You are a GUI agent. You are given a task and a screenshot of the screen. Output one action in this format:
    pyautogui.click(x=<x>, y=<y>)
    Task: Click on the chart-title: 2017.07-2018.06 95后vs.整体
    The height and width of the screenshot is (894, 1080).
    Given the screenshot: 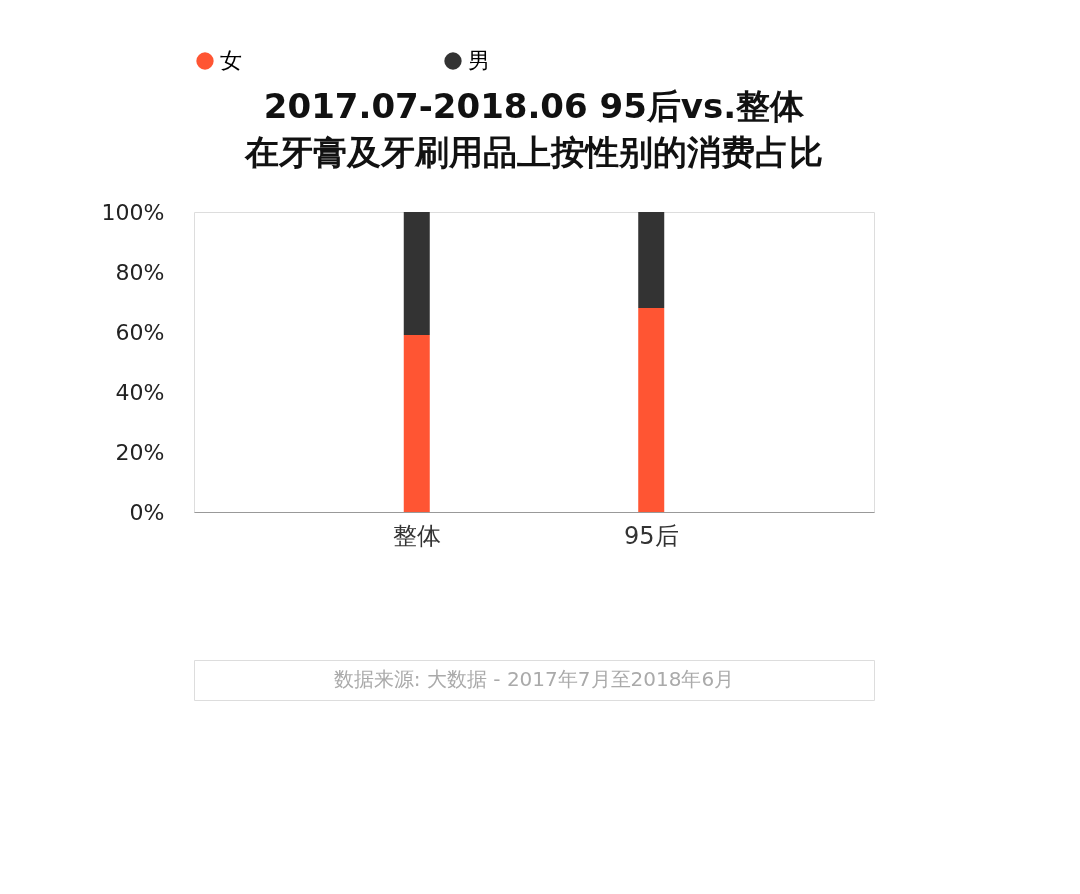 What is the action you would take?
    pyautogui.click(x=534, y=106)
    